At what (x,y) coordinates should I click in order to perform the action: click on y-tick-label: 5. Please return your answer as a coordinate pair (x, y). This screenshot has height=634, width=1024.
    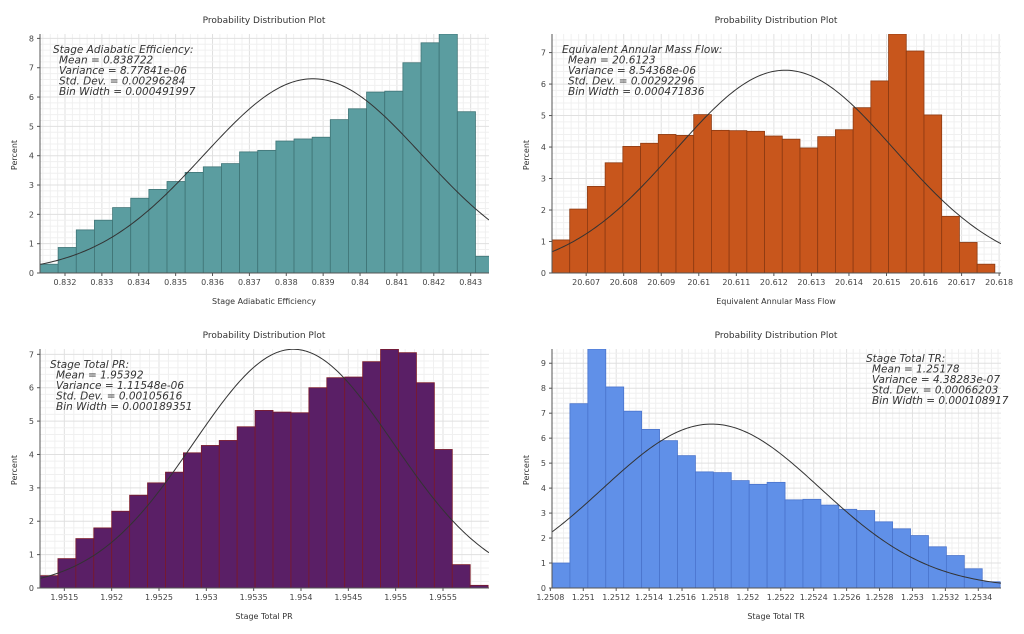
    Looking at the image, I should click on (543, 116).